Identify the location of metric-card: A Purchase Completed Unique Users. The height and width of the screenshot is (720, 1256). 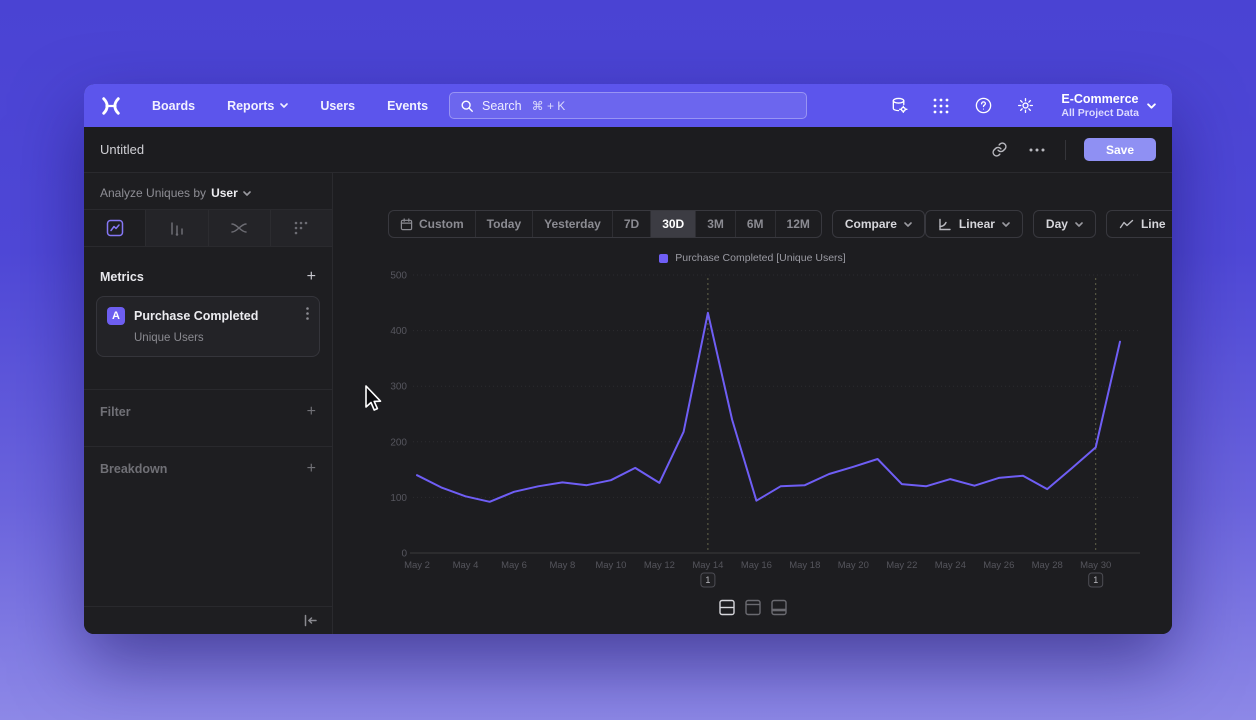
(208, 326).